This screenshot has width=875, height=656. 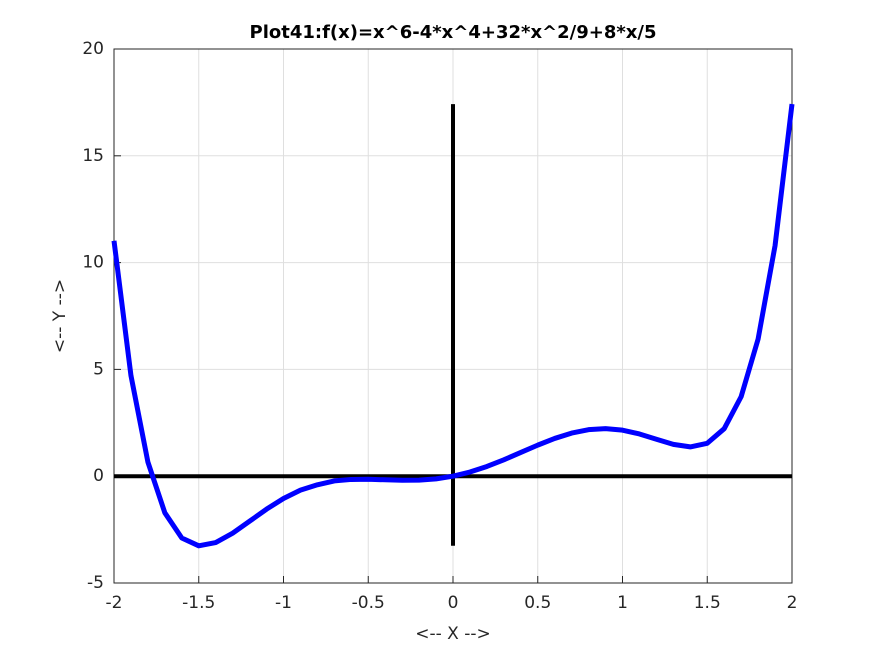 What do you see at coordinates (114, 603) in the screenshot?
I see `x-tick-label: -2` at bounding box center [114, 603].